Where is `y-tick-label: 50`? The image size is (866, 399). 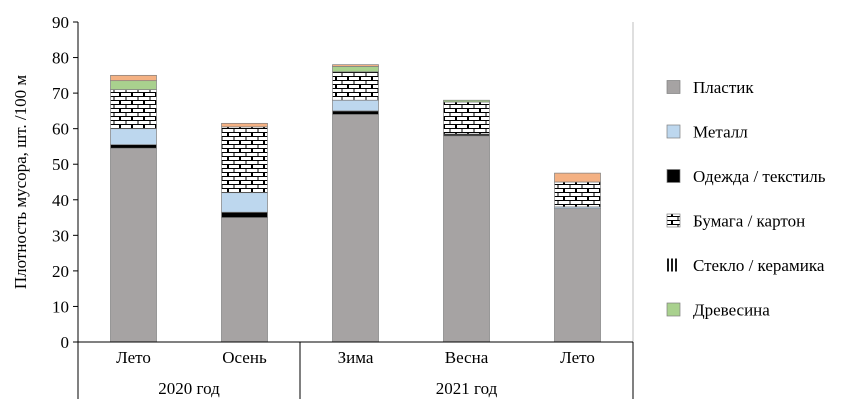
y-tick-label: 50 is located at coordinates (60, 164).